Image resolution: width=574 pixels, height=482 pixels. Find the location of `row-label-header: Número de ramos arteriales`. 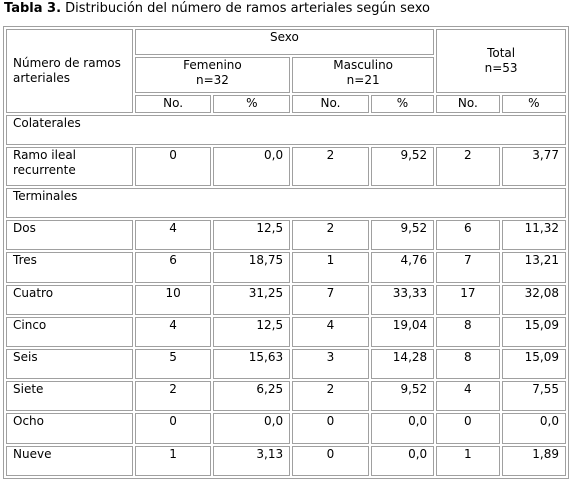

row-label-header: Número de ramos arteriales is located at coordinates (69, 71).